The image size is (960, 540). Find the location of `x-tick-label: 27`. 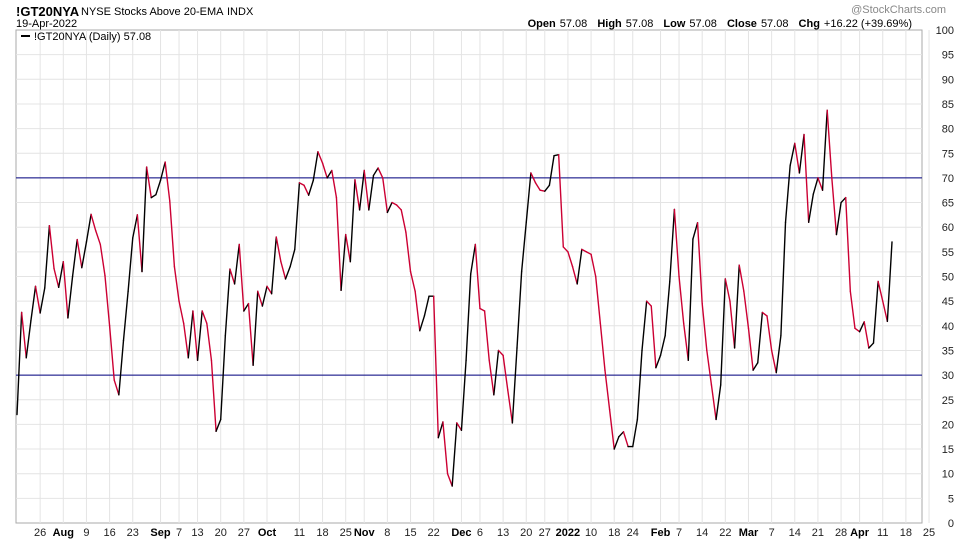

x-tick-label: 27 is located at coordinates (545, 533).